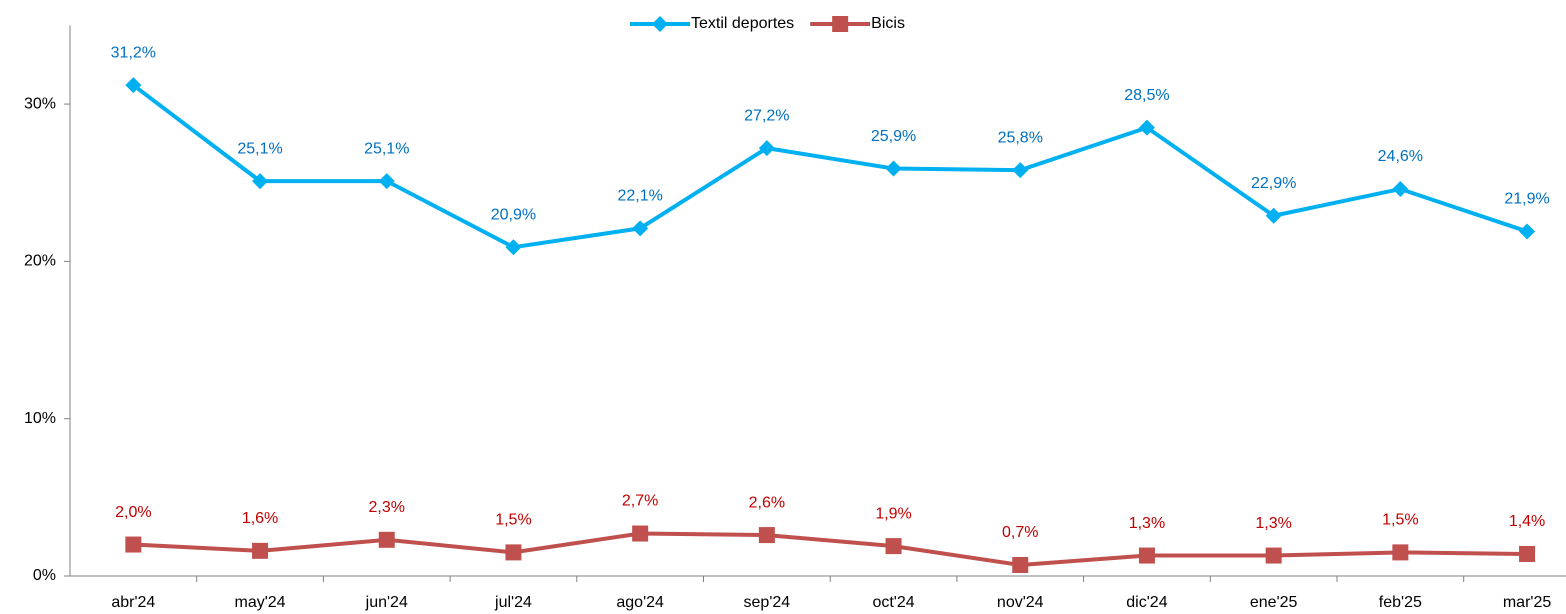  I want to click on data-label: 0,7%, so click(1020, 532).